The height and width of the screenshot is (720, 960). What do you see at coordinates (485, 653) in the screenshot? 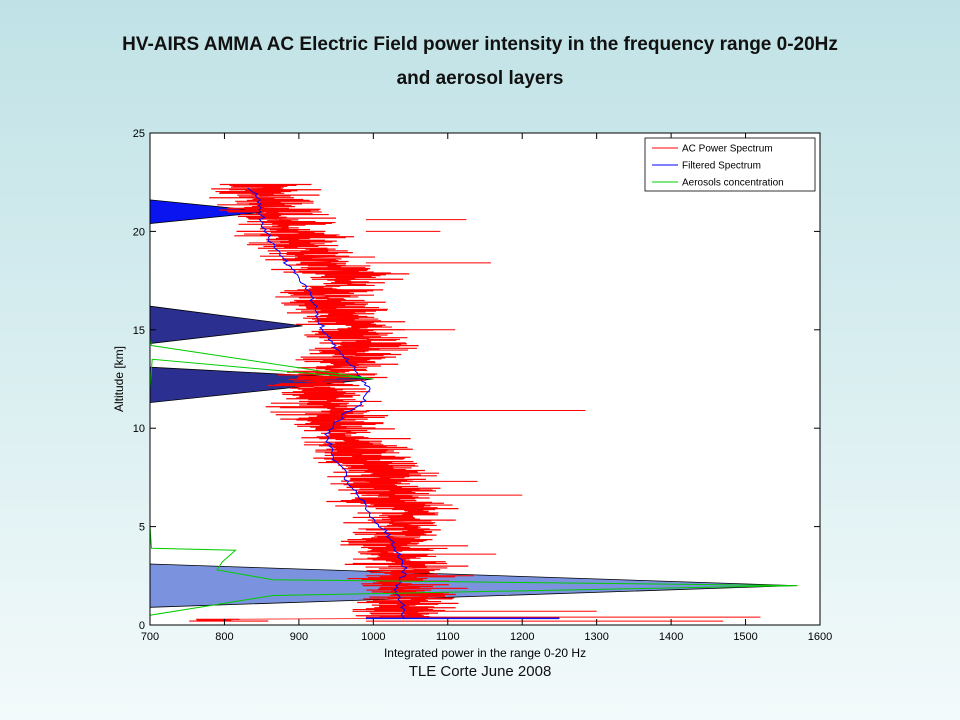
I see `x-axis-label: Integrated power in the range 0-20 Hz` at bounding box center [485, 653].